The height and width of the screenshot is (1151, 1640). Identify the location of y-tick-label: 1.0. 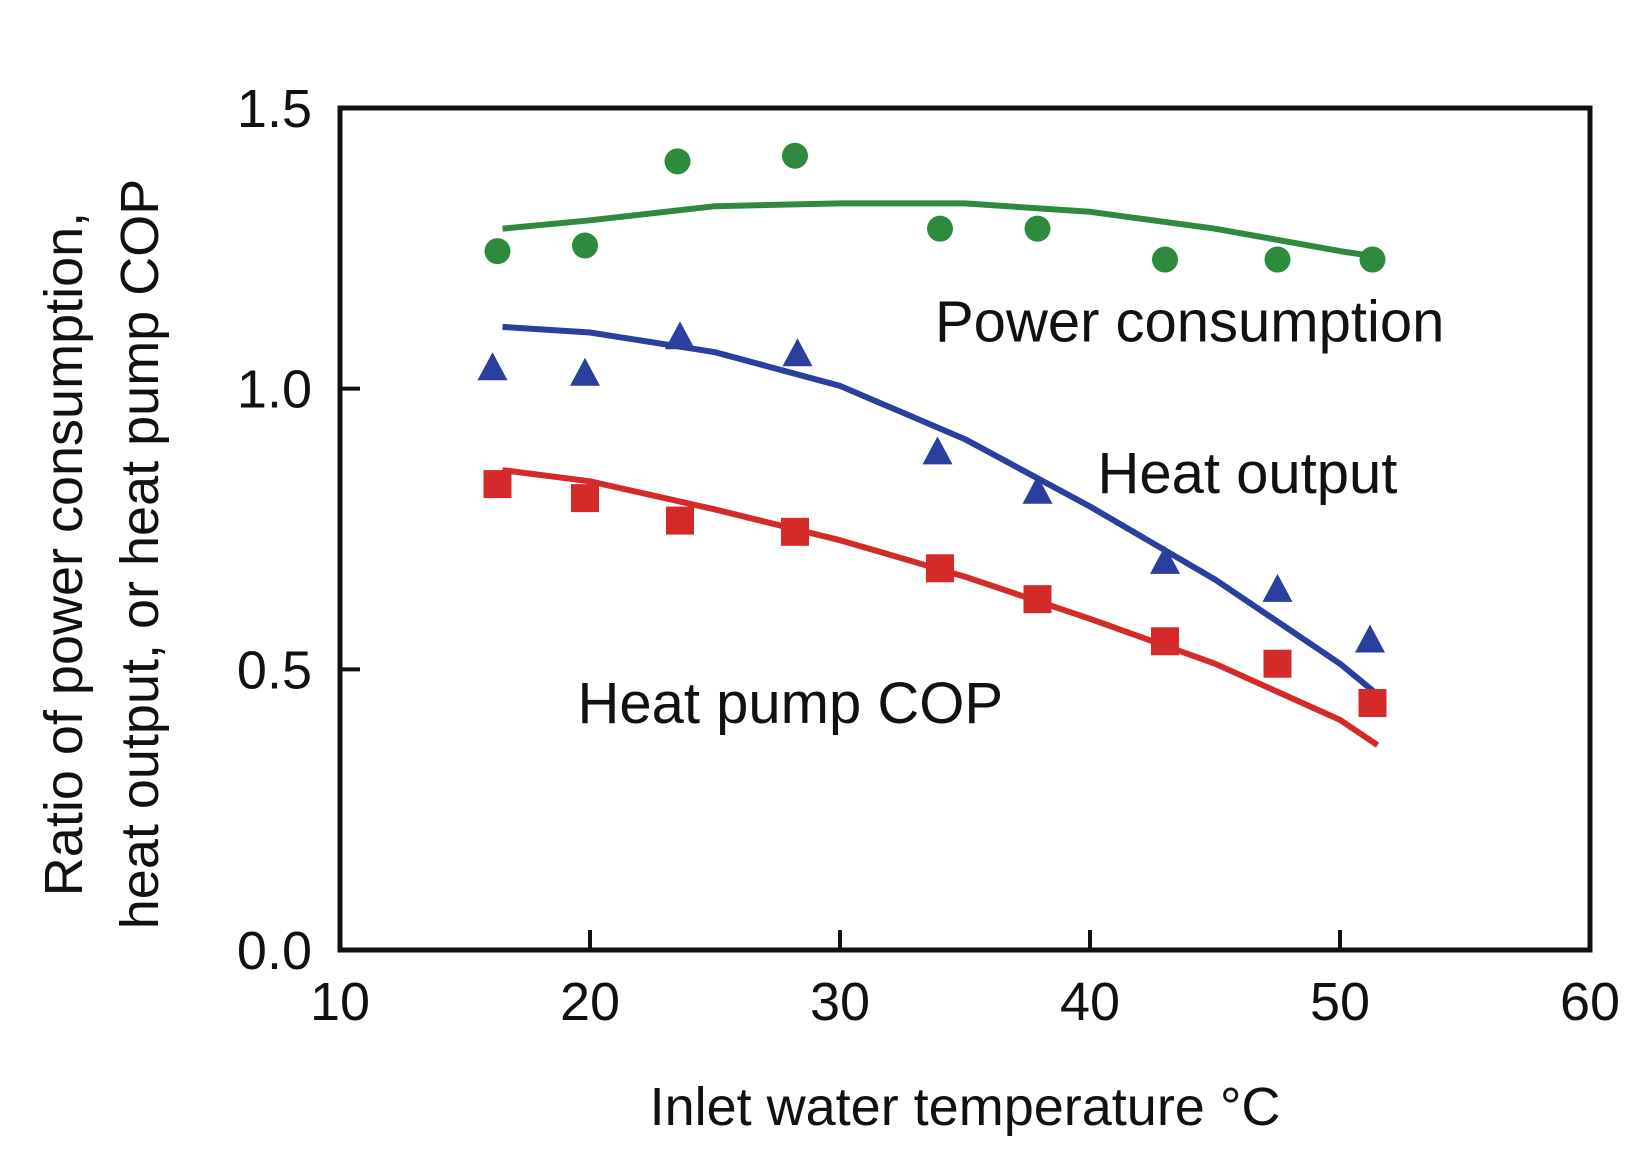
(274, 390).